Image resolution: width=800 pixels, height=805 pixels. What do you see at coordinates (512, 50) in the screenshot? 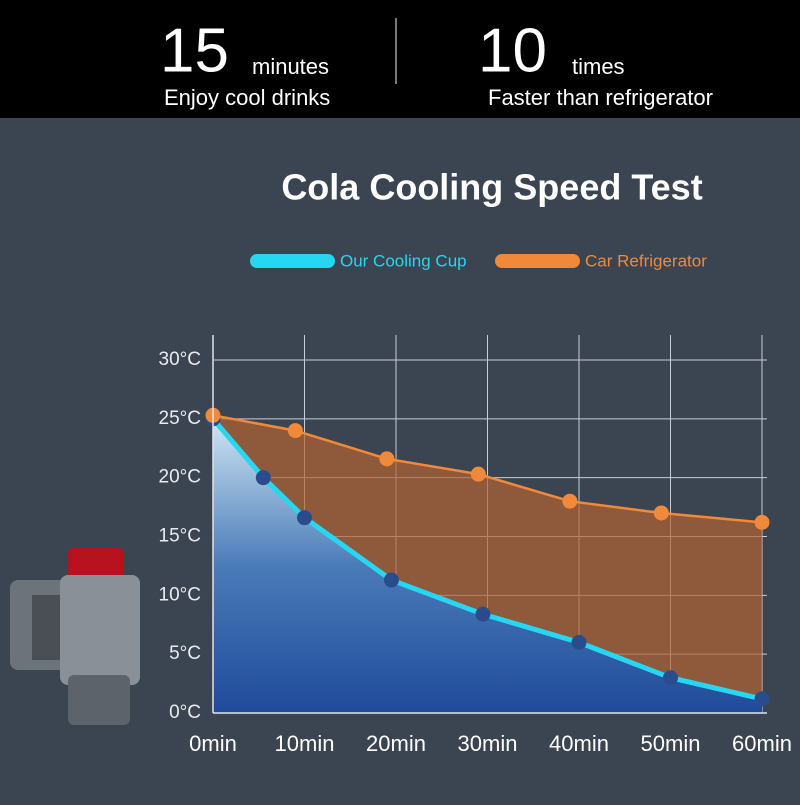
I see `stat-number: 10` at bounding box center [512, 50].